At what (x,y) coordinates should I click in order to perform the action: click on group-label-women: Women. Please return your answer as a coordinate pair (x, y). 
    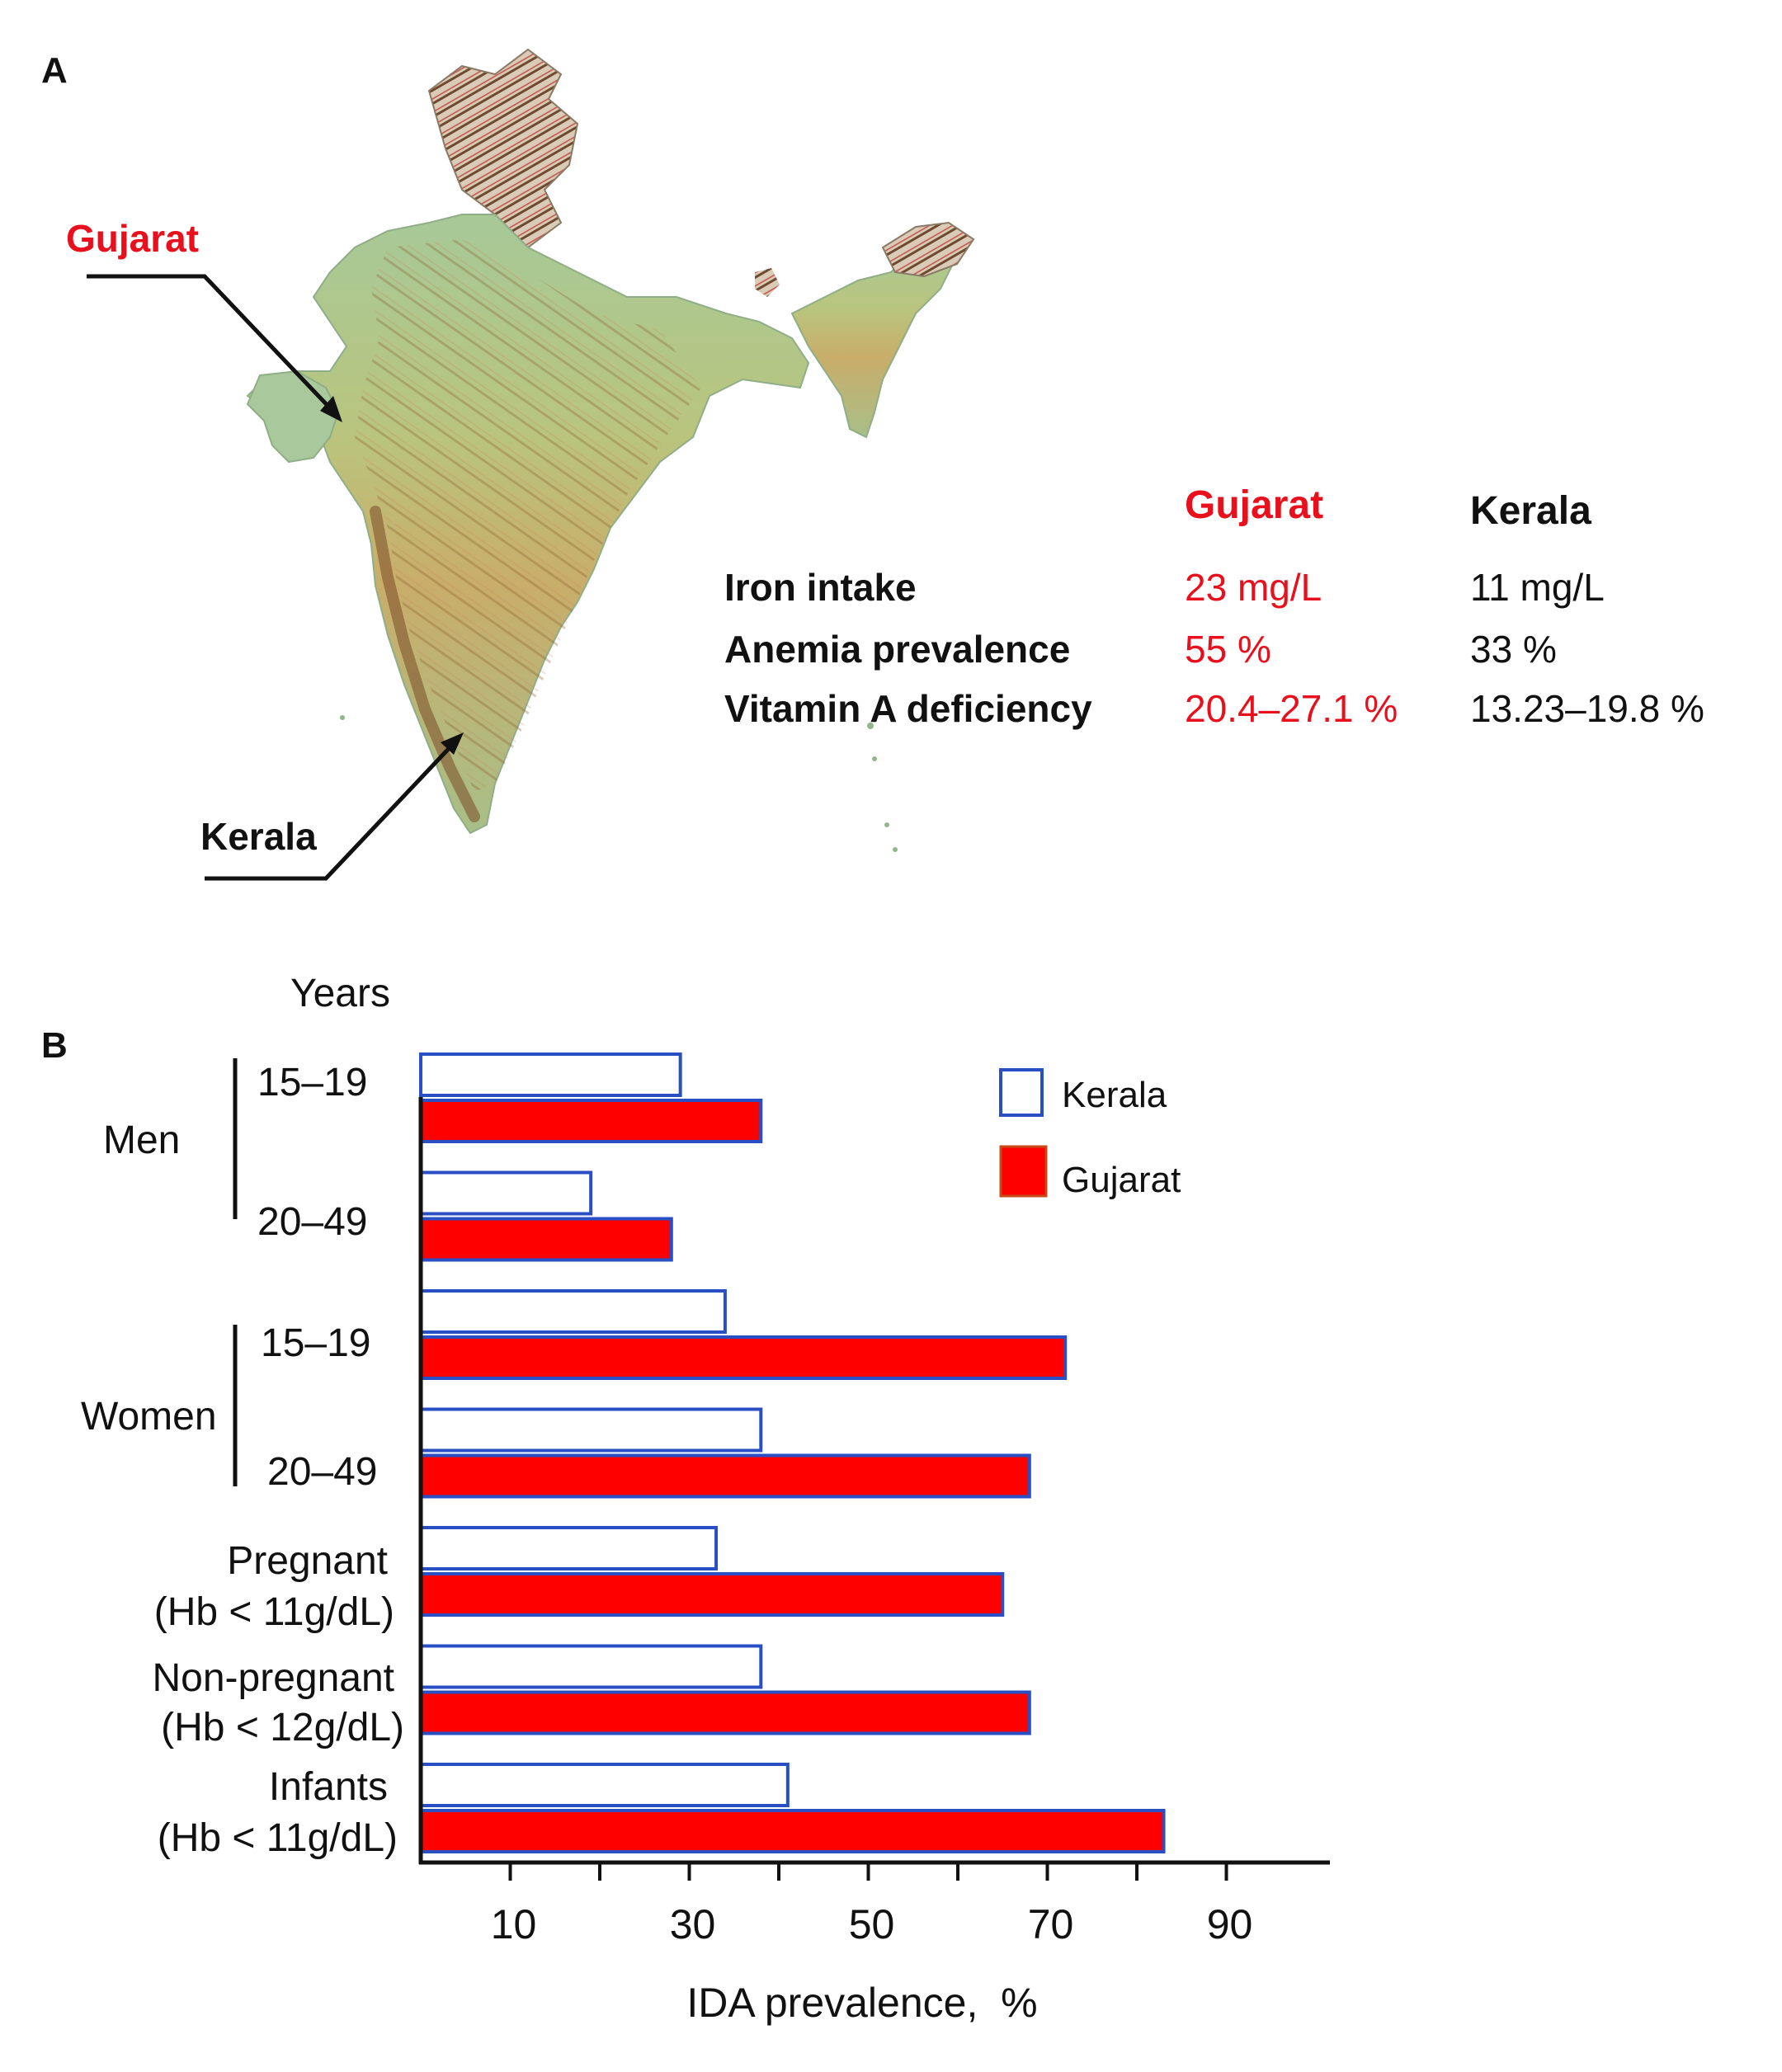
    Looking at the image, I should click on (149, 1417).